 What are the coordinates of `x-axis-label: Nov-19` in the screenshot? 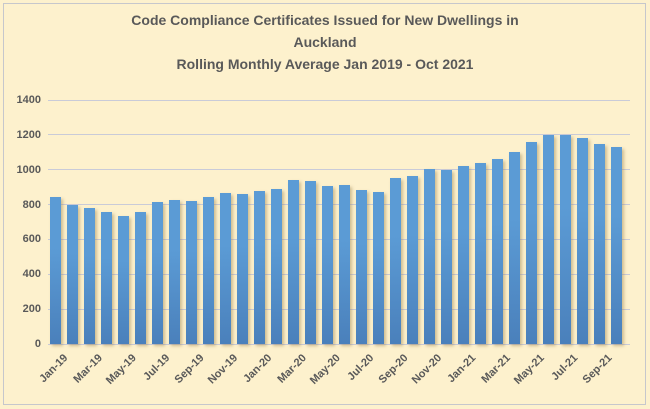 It's located at (223, 369).